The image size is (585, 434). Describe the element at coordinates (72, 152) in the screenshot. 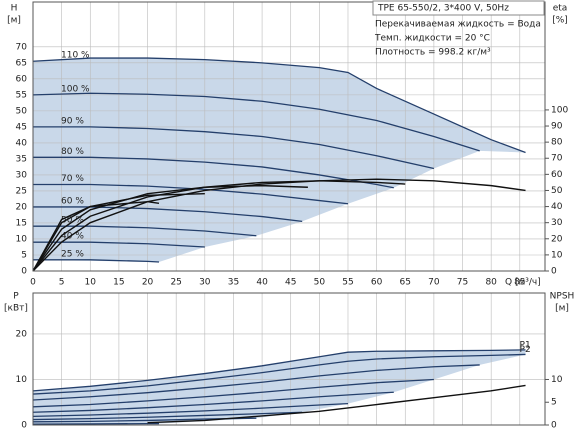

I see `curve-label: 80 %` at that location.